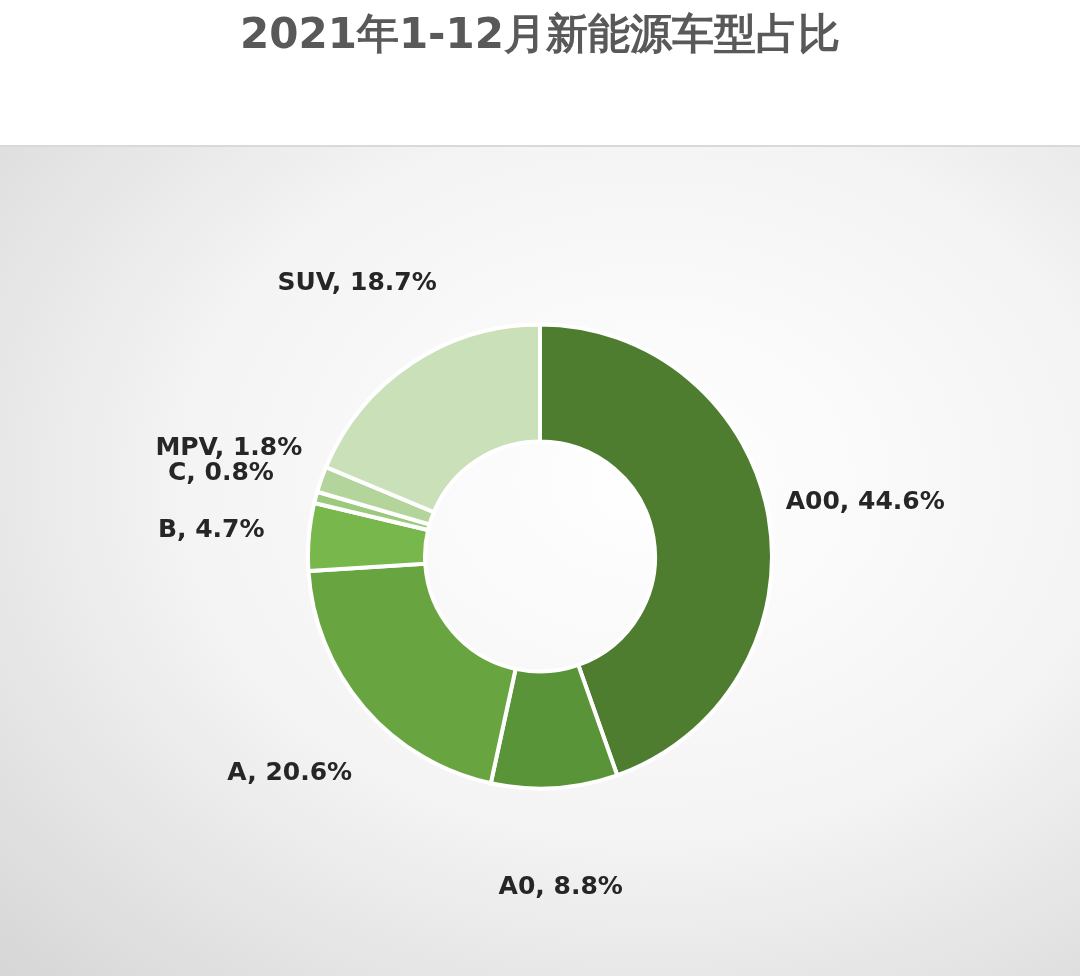 The image size is (1080, 976). What do you see at coordinates (290, 771) in the screenshot?
I see `slice-label: A, 20.6%` at bounding box center [290, 771].